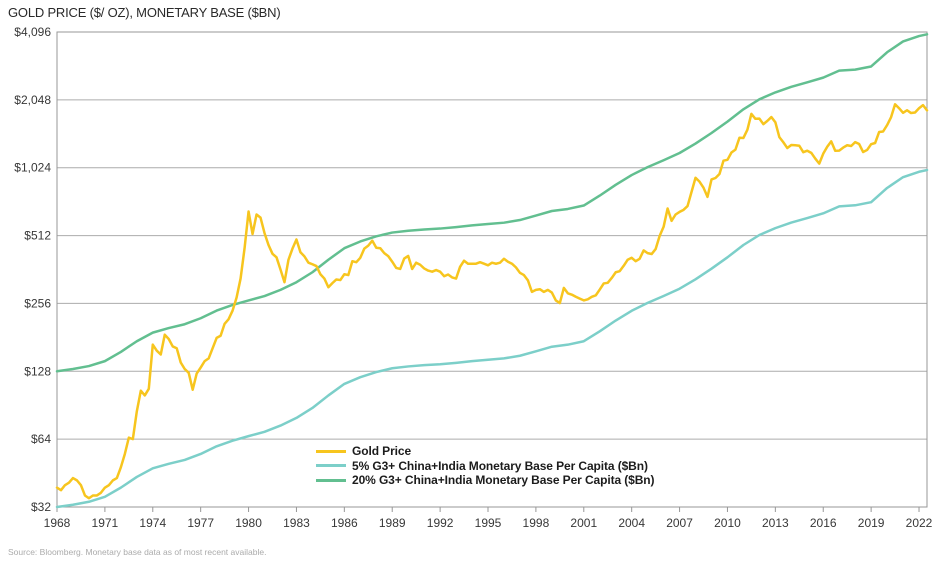 The image size is (951, 562). I want to click on y-axis-label: $512, so click(37, 236).